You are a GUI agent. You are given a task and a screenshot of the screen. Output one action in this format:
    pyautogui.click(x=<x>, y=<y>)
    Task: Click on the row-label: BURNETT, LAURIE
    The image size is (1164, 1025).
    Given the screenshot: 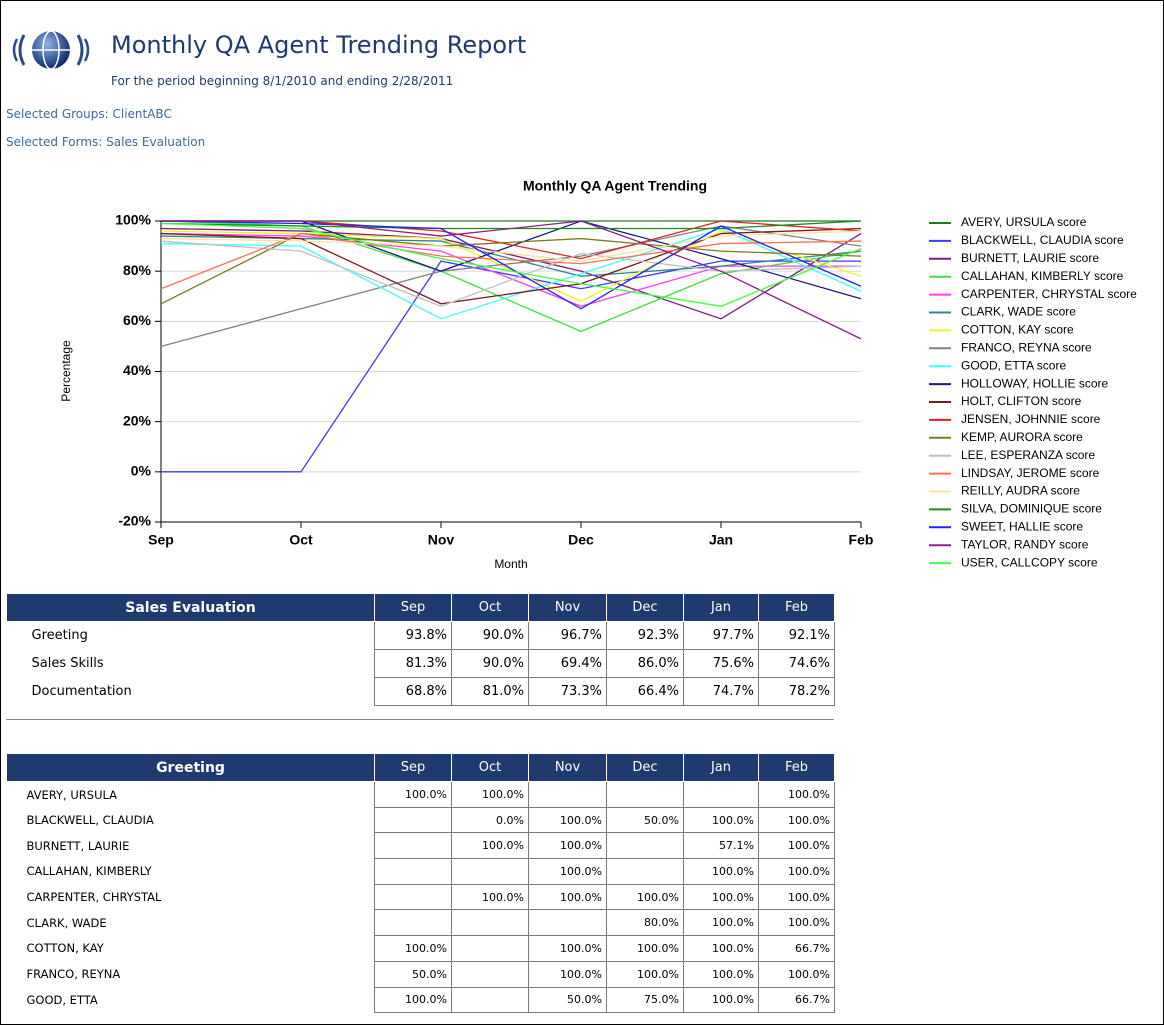 What is the action you would take?
    pyautogui.click(x=78, y=845)
    